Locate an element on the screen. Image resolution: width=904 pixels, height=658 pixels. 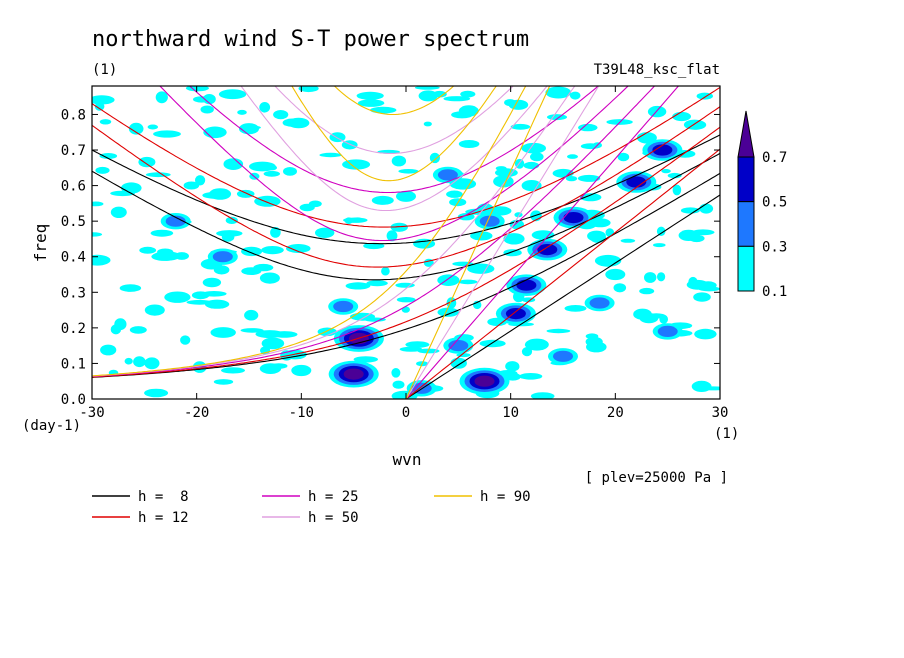
y-tick-label: 0.8 is located at coordinates (73, 115).